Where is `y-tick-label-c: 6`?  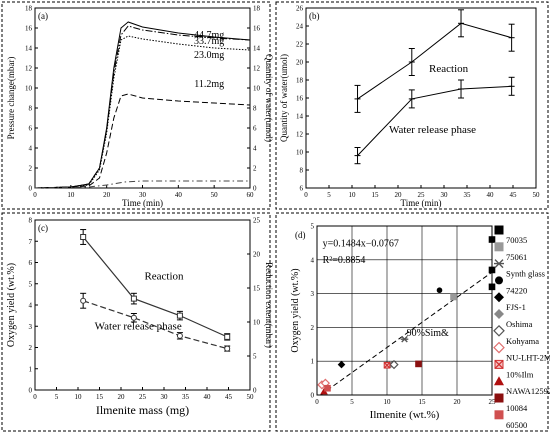 y-tick-label-c: 6 is located at coordinates (31, 263).